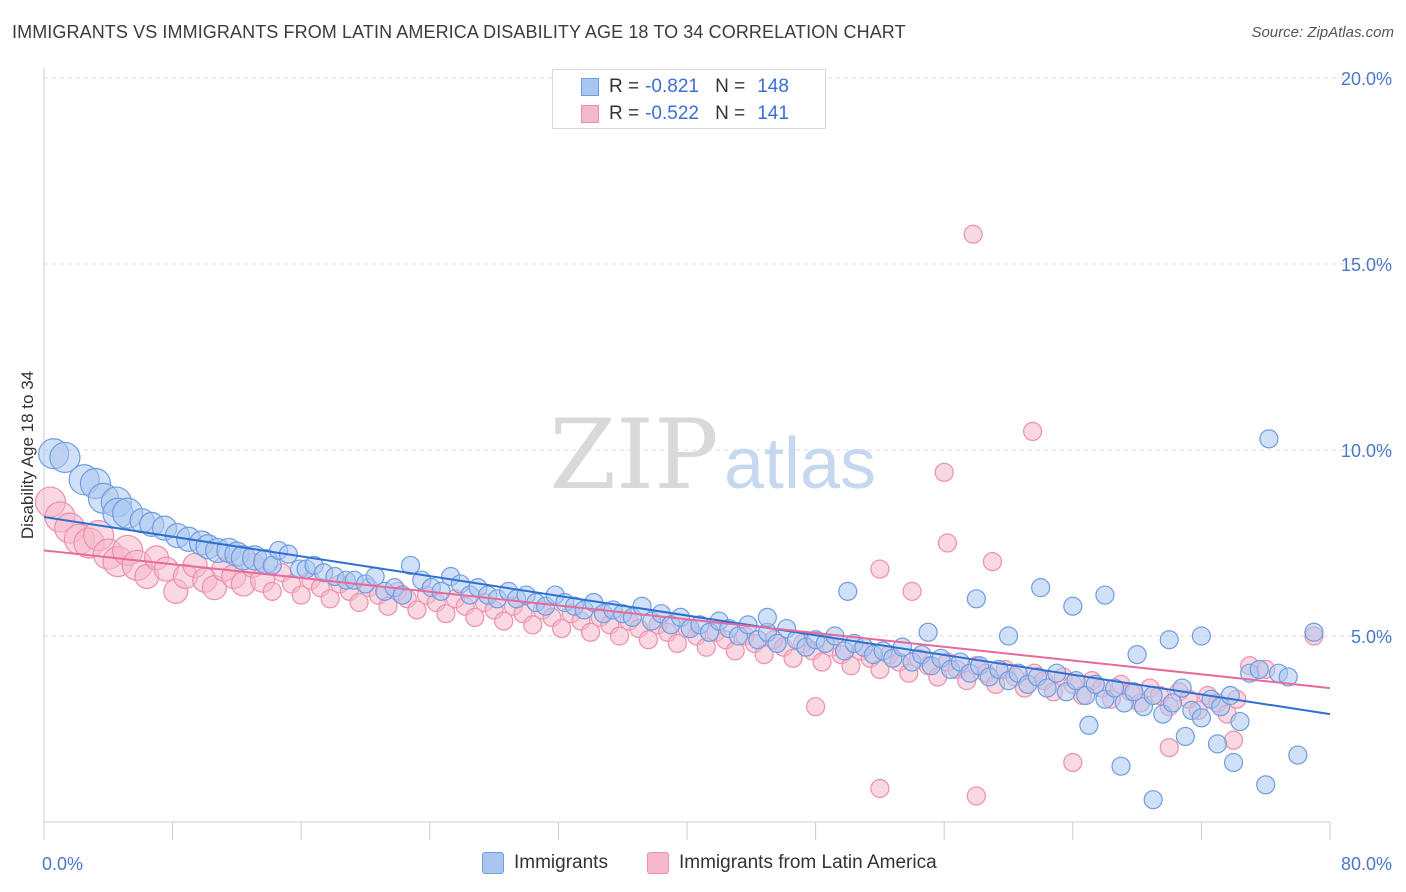  What do you see at coordinates (1366, 79) in the screenshot?
I see `y-tick-label: 20.0%` at bounding box center [1366, 79].